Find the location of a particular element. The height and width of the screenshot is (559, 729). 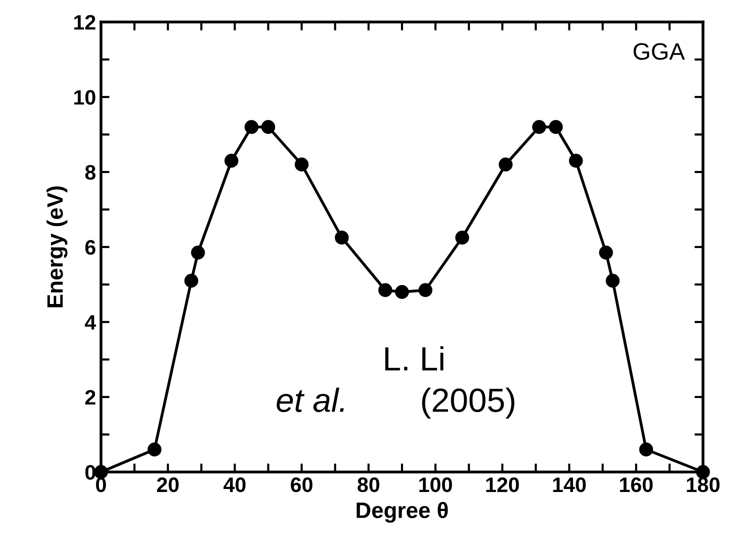

x-axis-title: Degree θ is located at coordinates (402, 512).